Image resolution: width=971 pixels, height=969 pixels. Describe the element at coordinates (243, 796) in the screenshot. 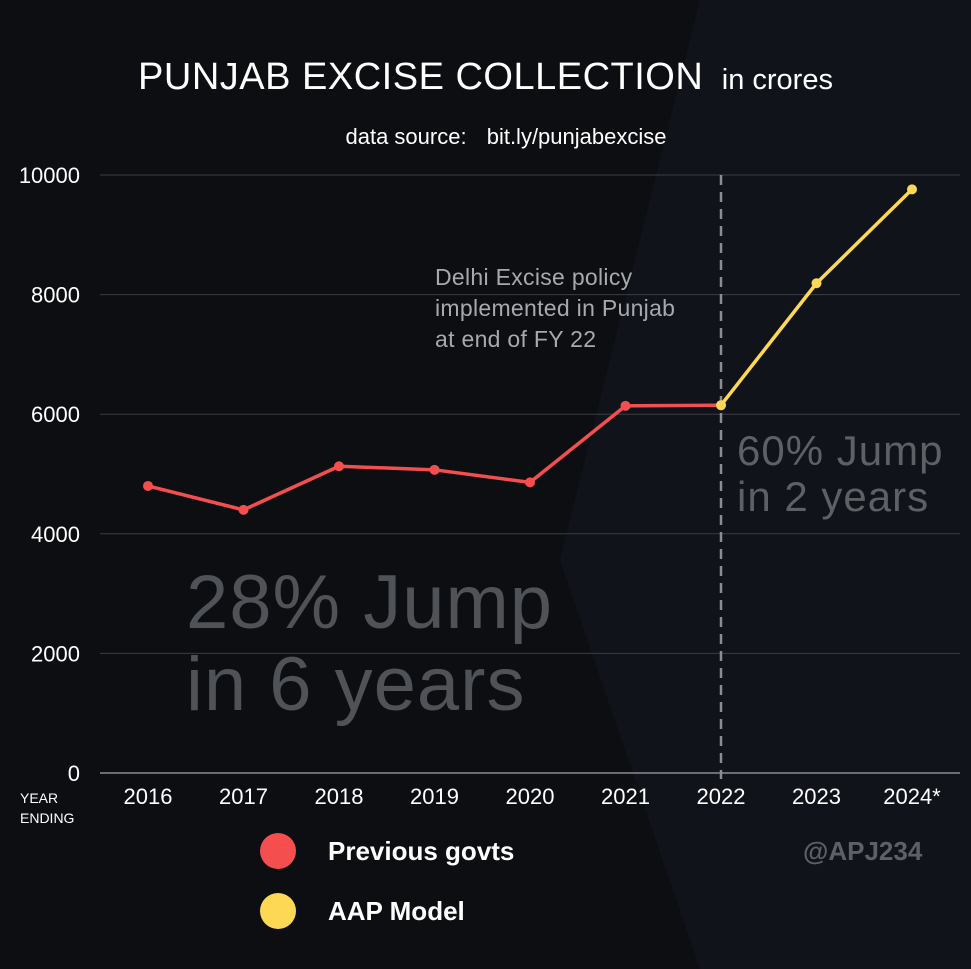

I see `x-tick-label: 2017` at that location.